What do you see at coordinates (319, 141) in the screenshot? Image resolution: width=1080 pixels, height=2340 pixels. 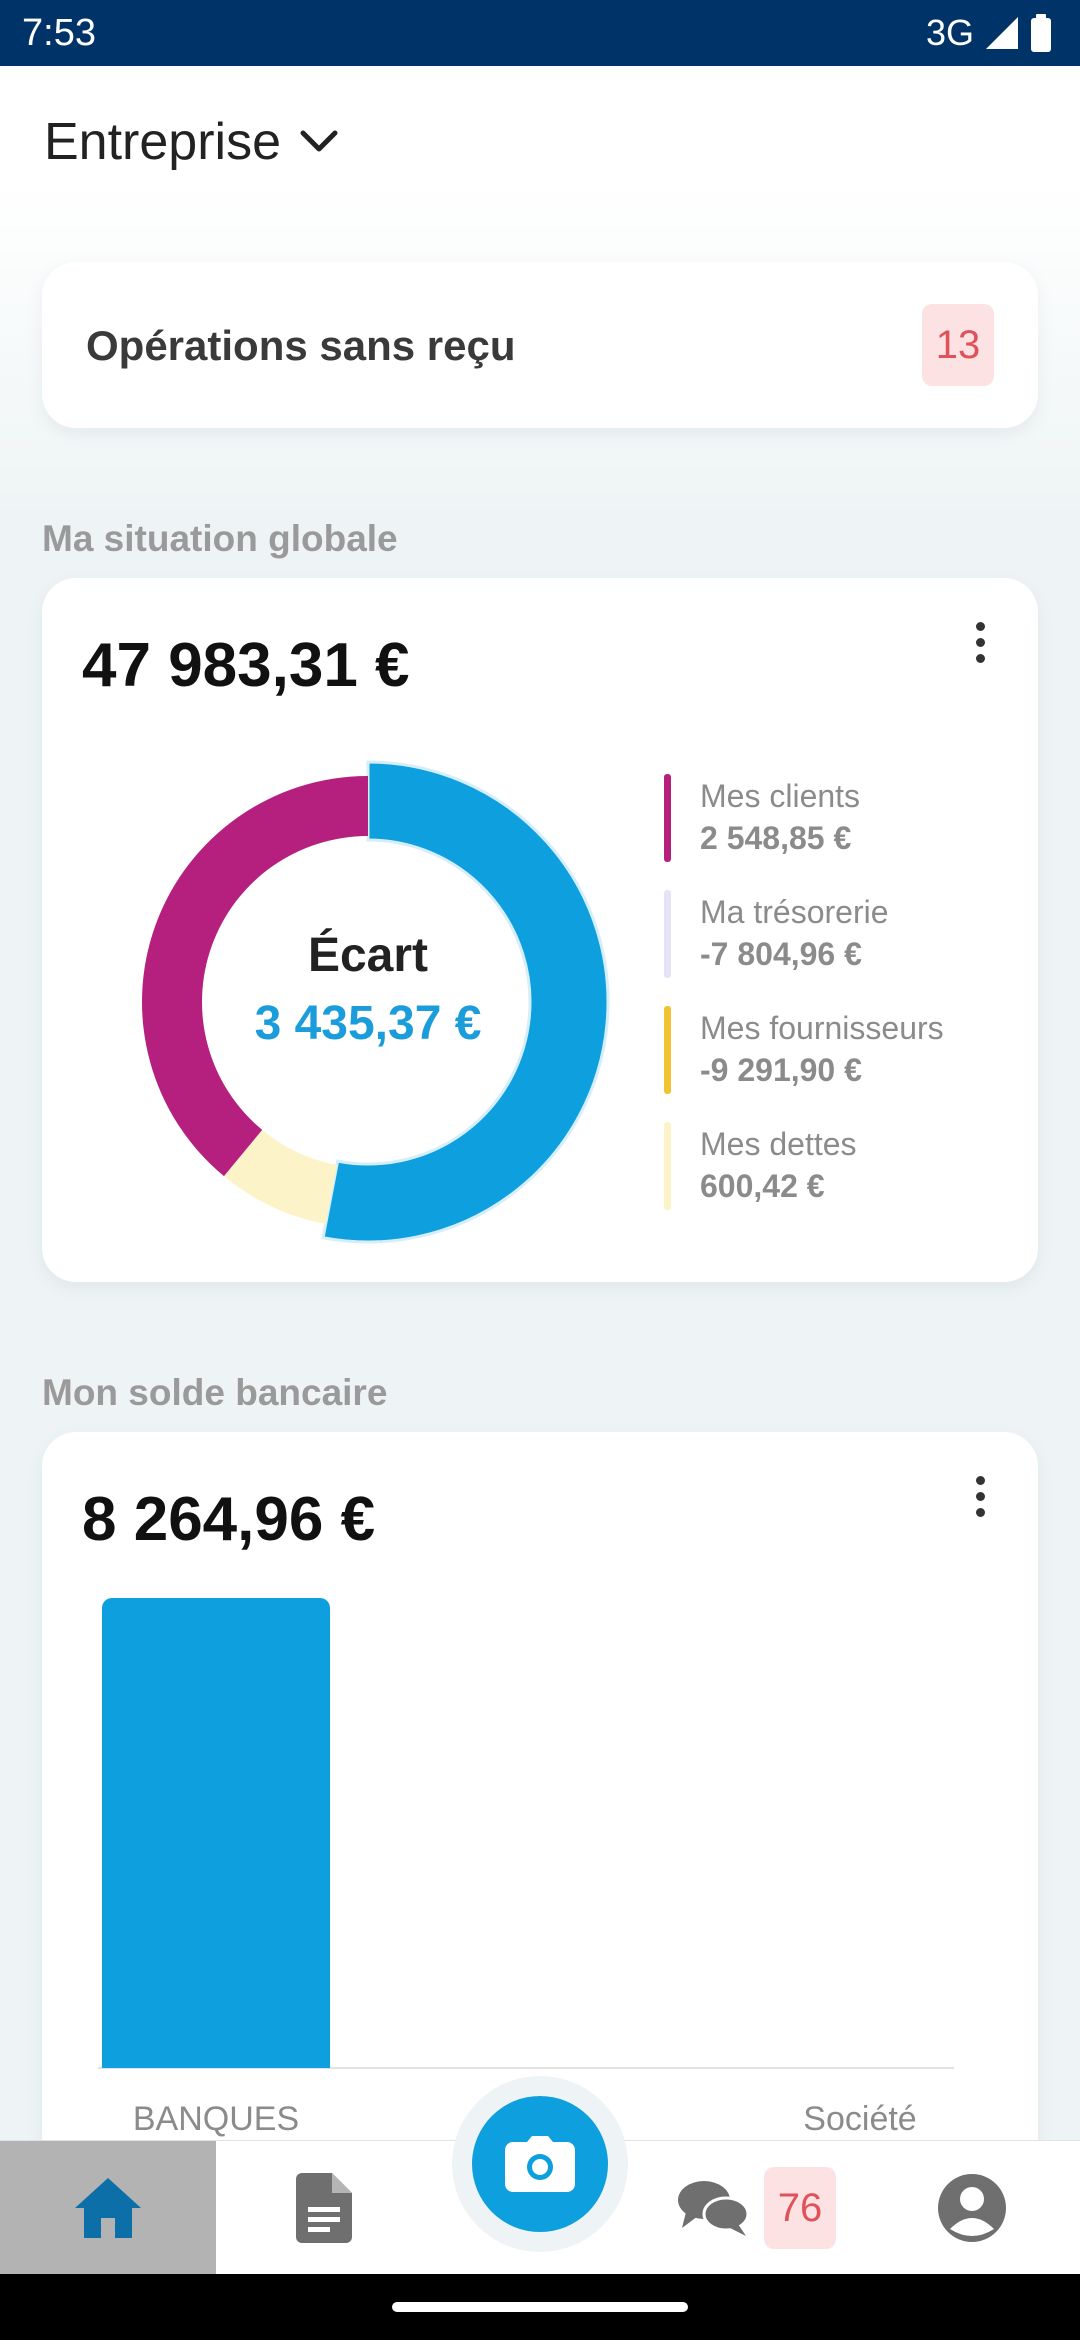 I see `chevron-down-icon` at bounding box center [319, 141].